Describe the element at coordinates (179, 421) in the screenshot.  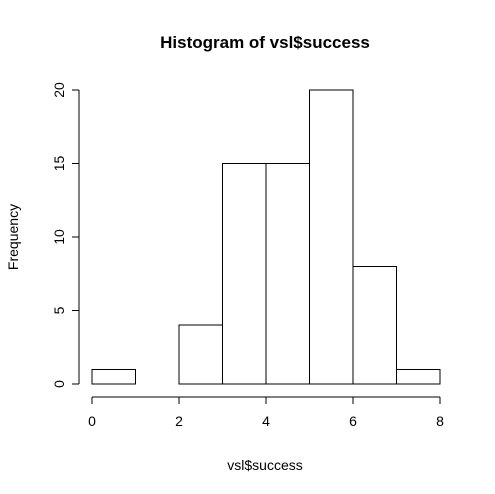
I see `x-tick-label-1: 2` at that location.